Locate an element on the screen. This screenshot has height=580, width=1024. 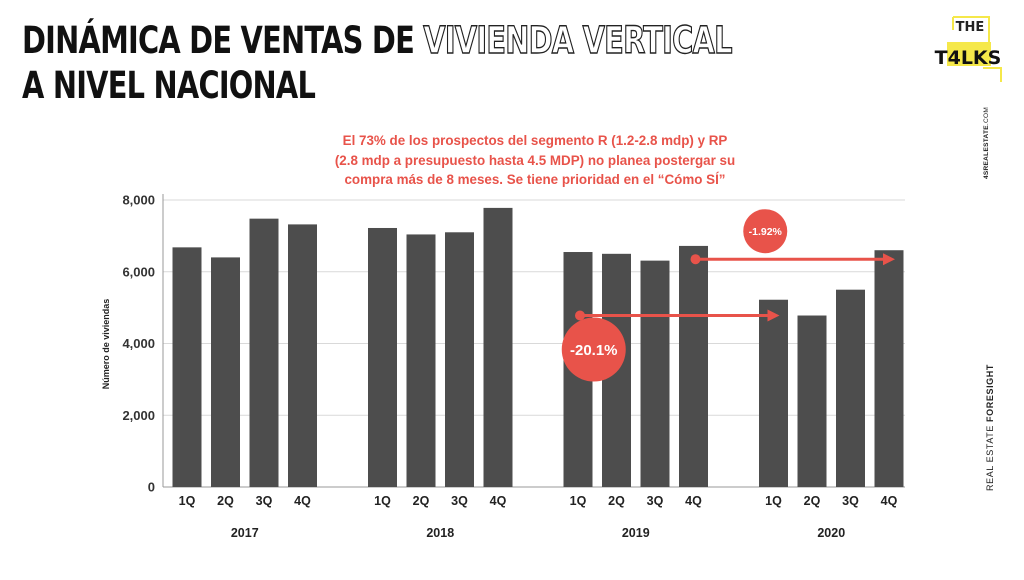
year-label: 2020 is located at coordinates (831, 533).